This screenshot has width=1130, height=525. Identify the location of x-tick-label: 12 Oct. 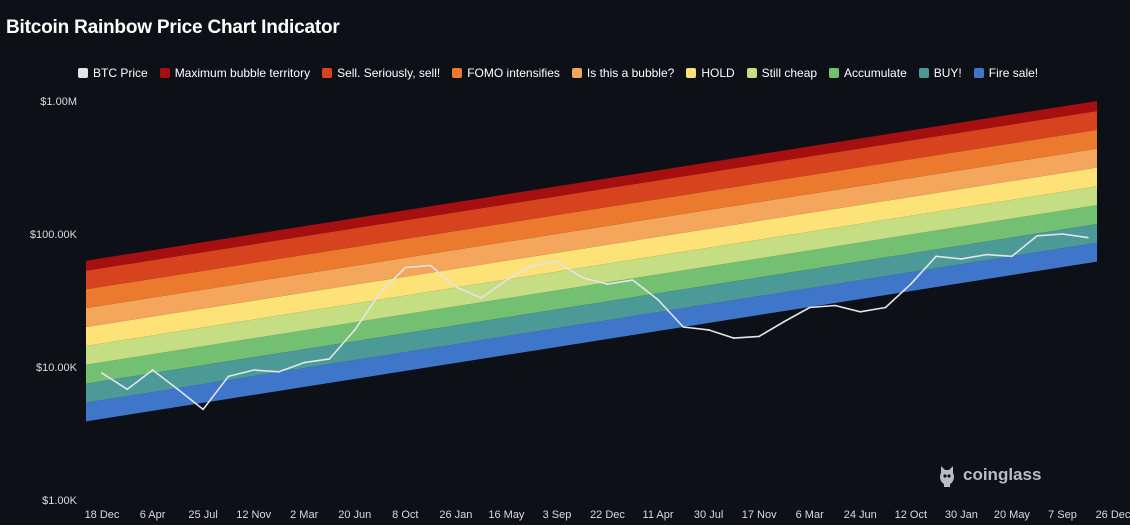
(911, 515).